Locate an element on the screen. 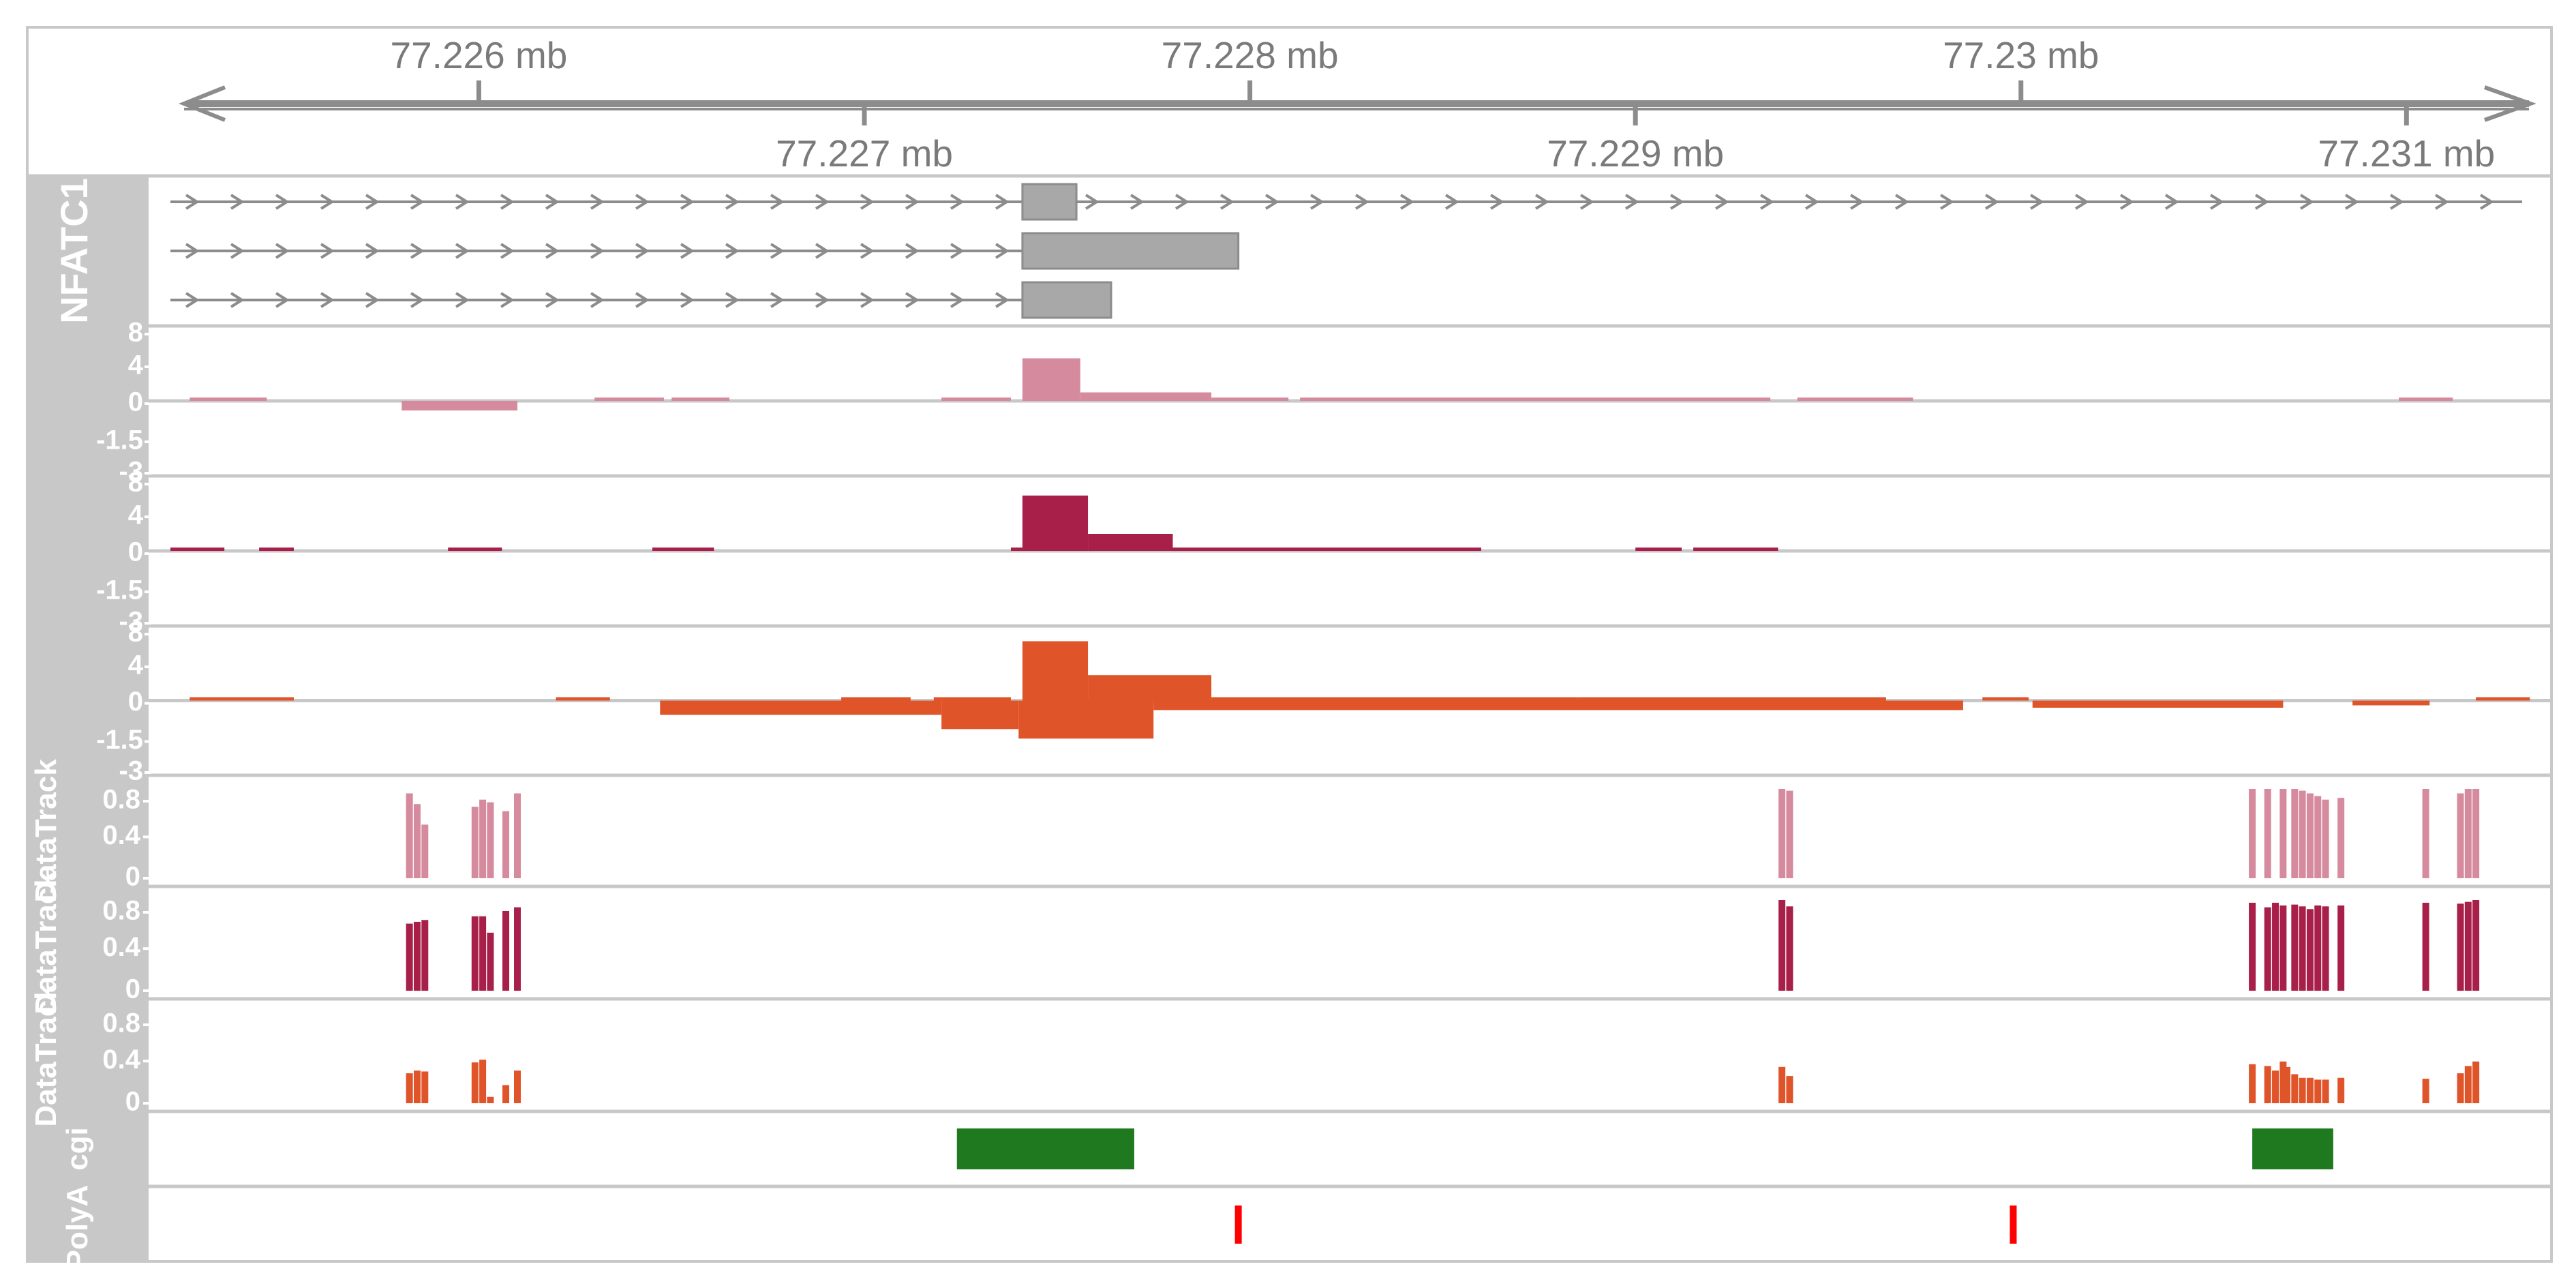 Image resolution: width=2576 pixels, height=1288 pixels. coverage-tick-label: 8 is located at coordinates (135, 333).